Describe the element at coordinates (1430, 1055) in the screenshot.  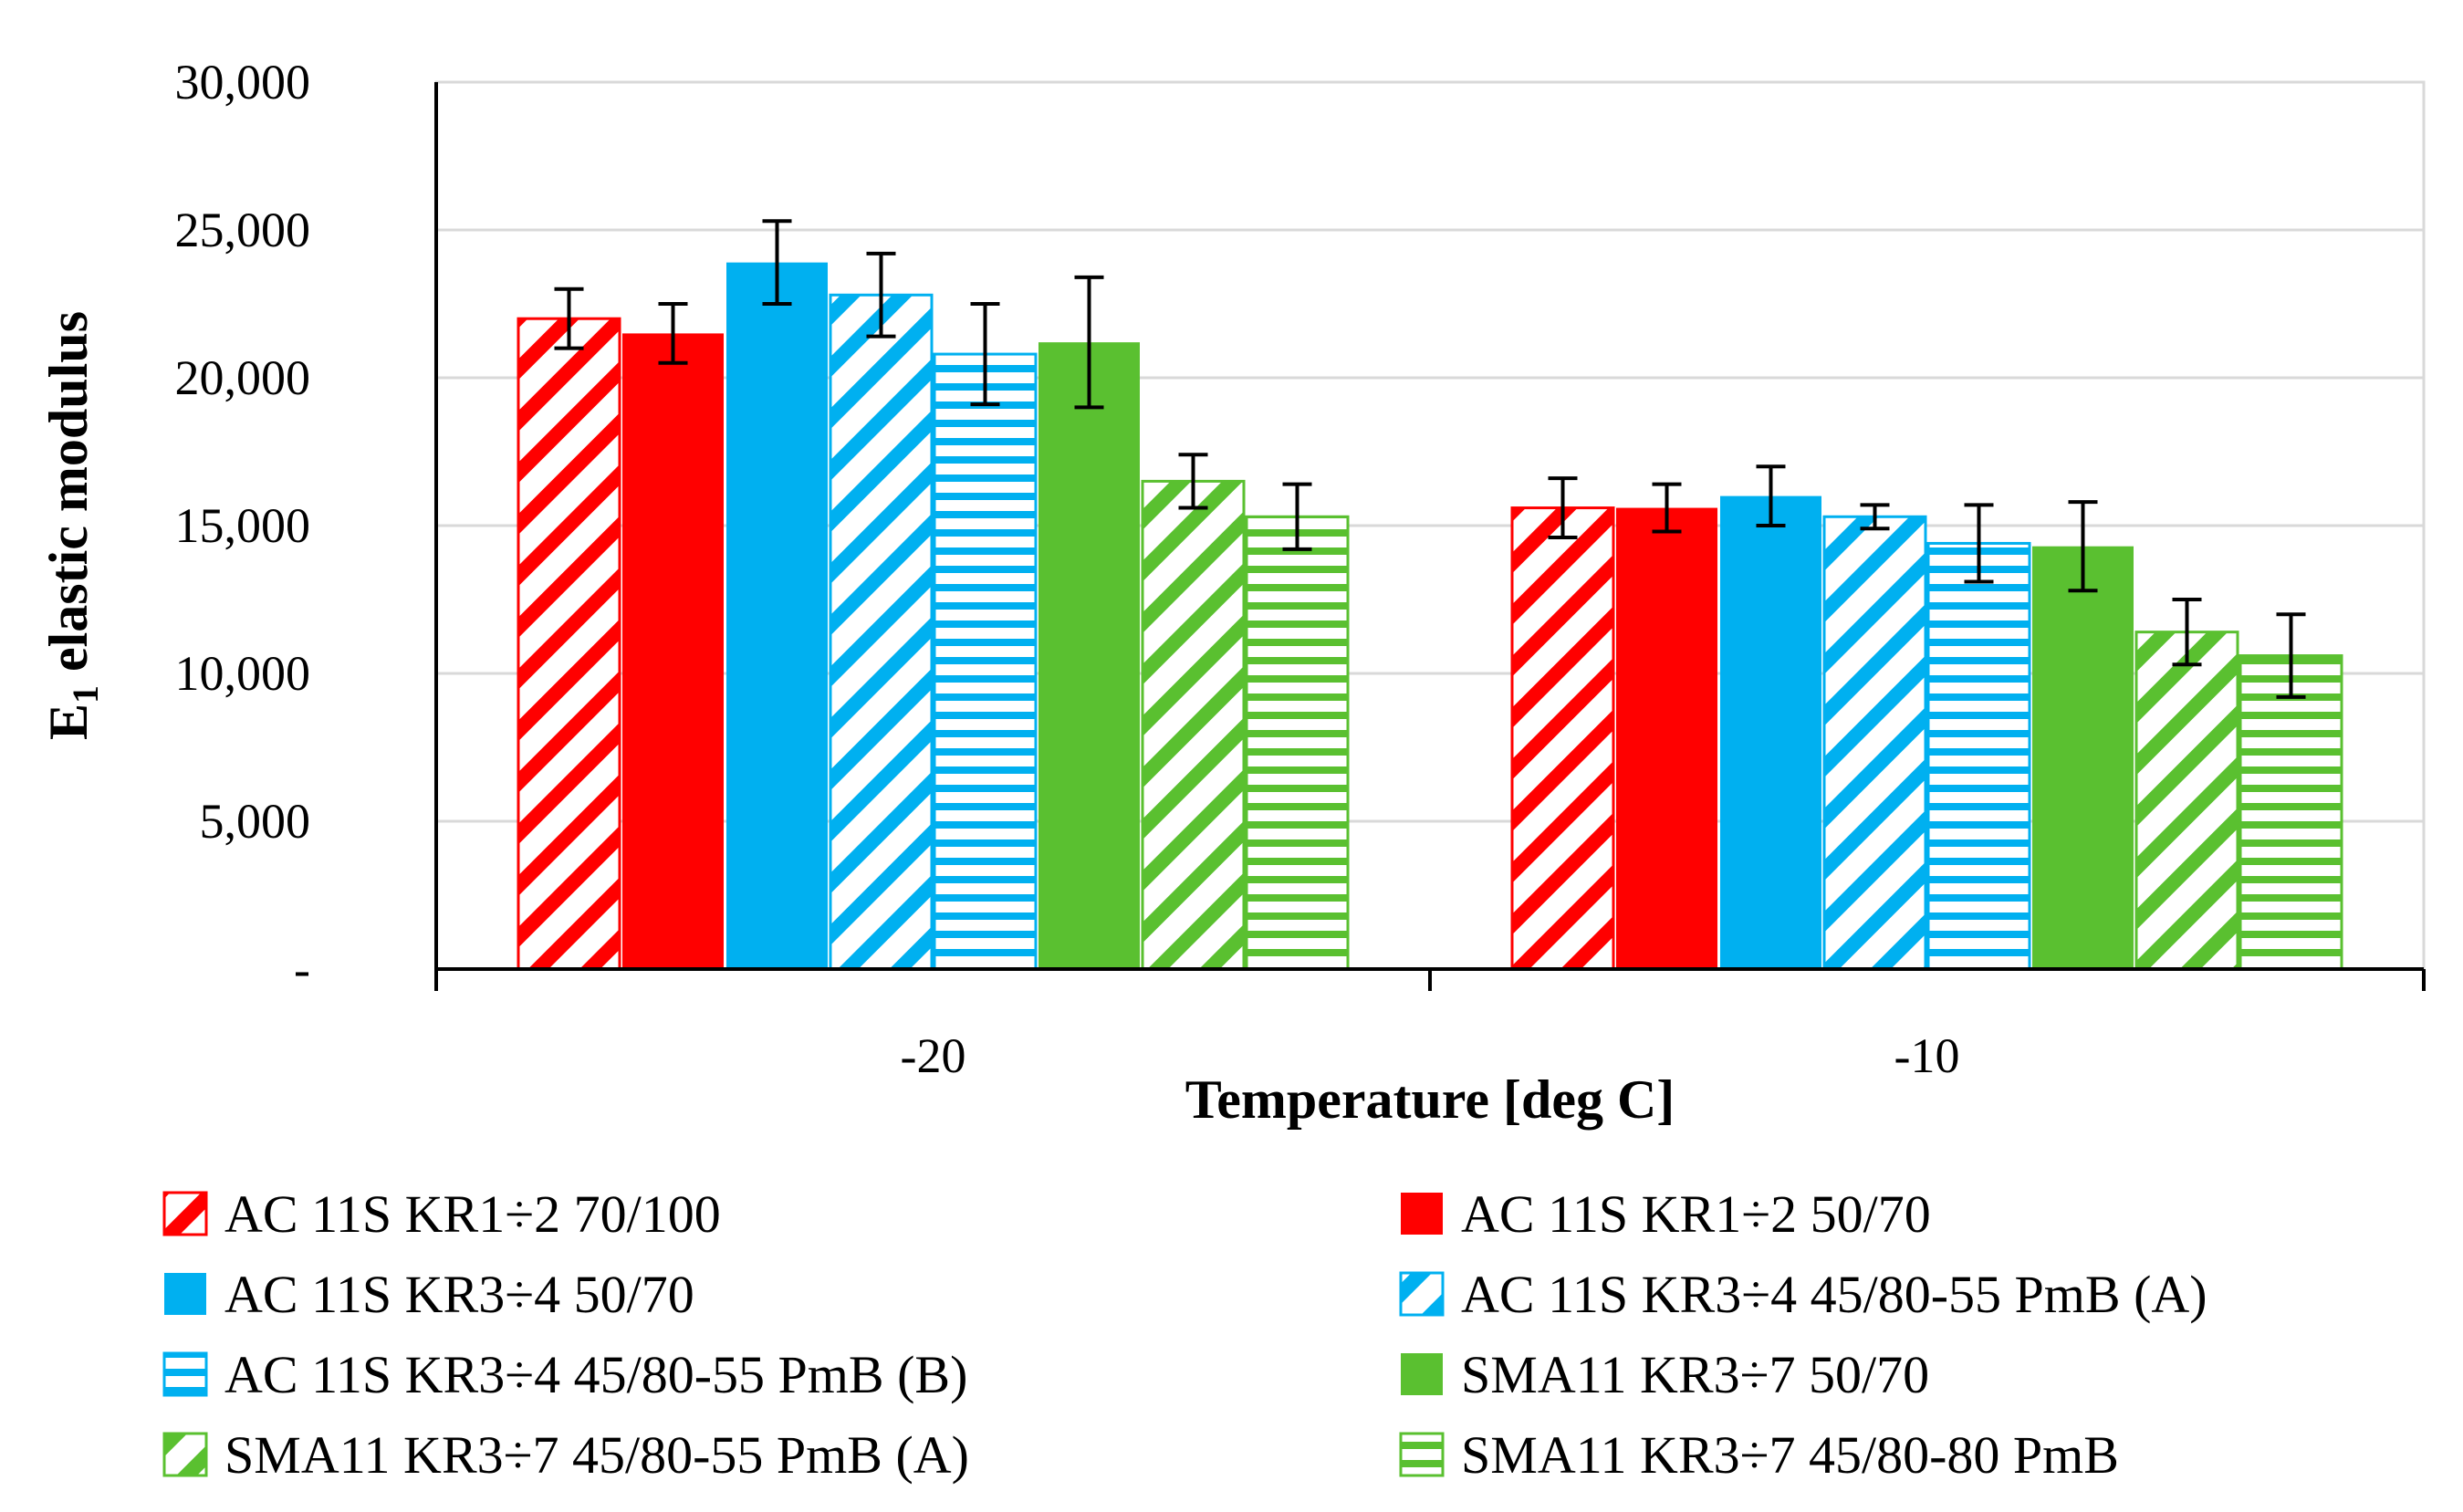
I see `x-tick-labels: -20 -10` at that location.